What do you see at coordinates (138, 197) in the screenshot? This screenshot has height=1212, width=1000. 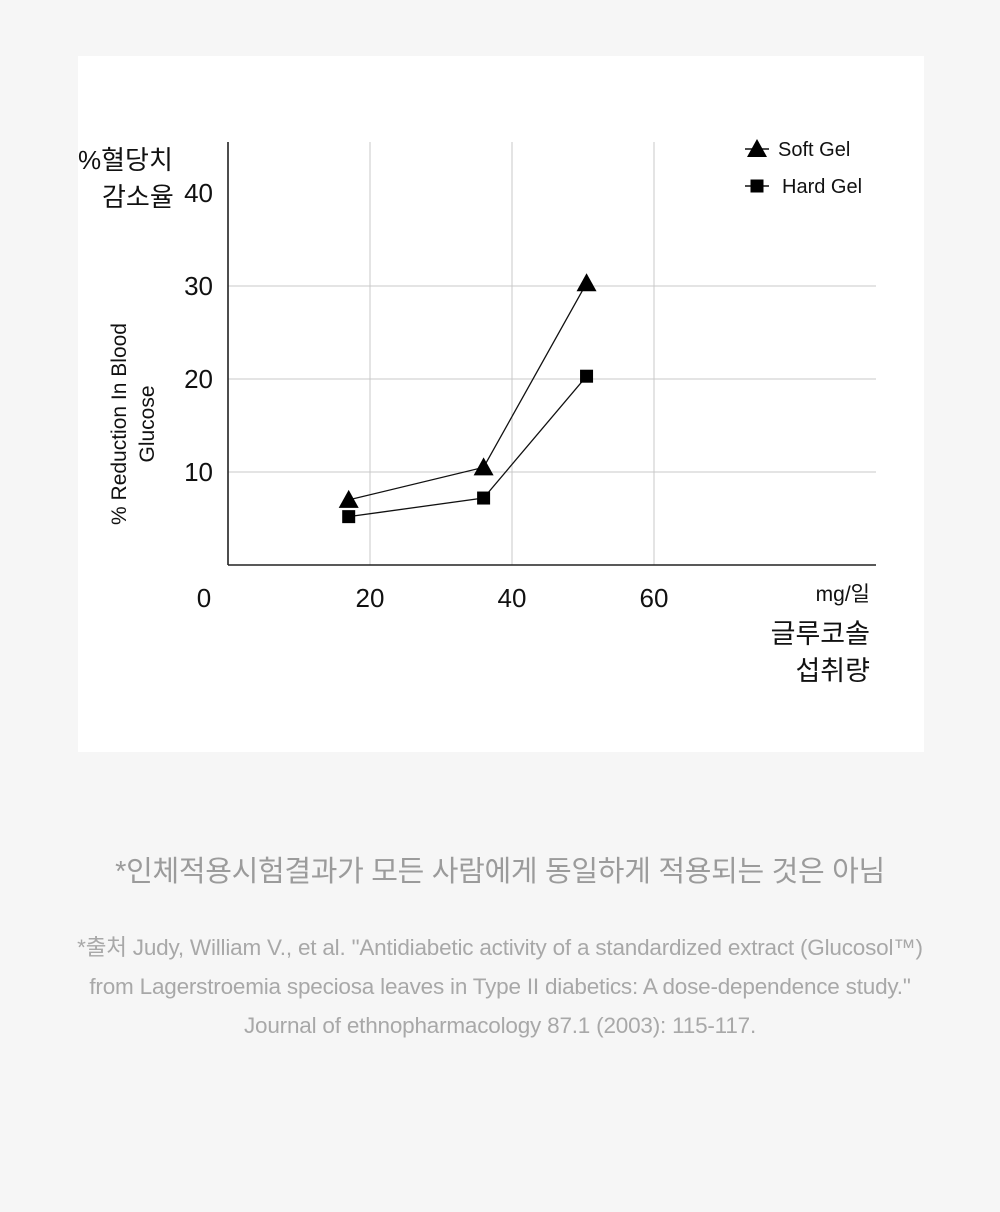 I see `y-axis-label-korean-line2: 감소율` at bounding box center [138, 197].